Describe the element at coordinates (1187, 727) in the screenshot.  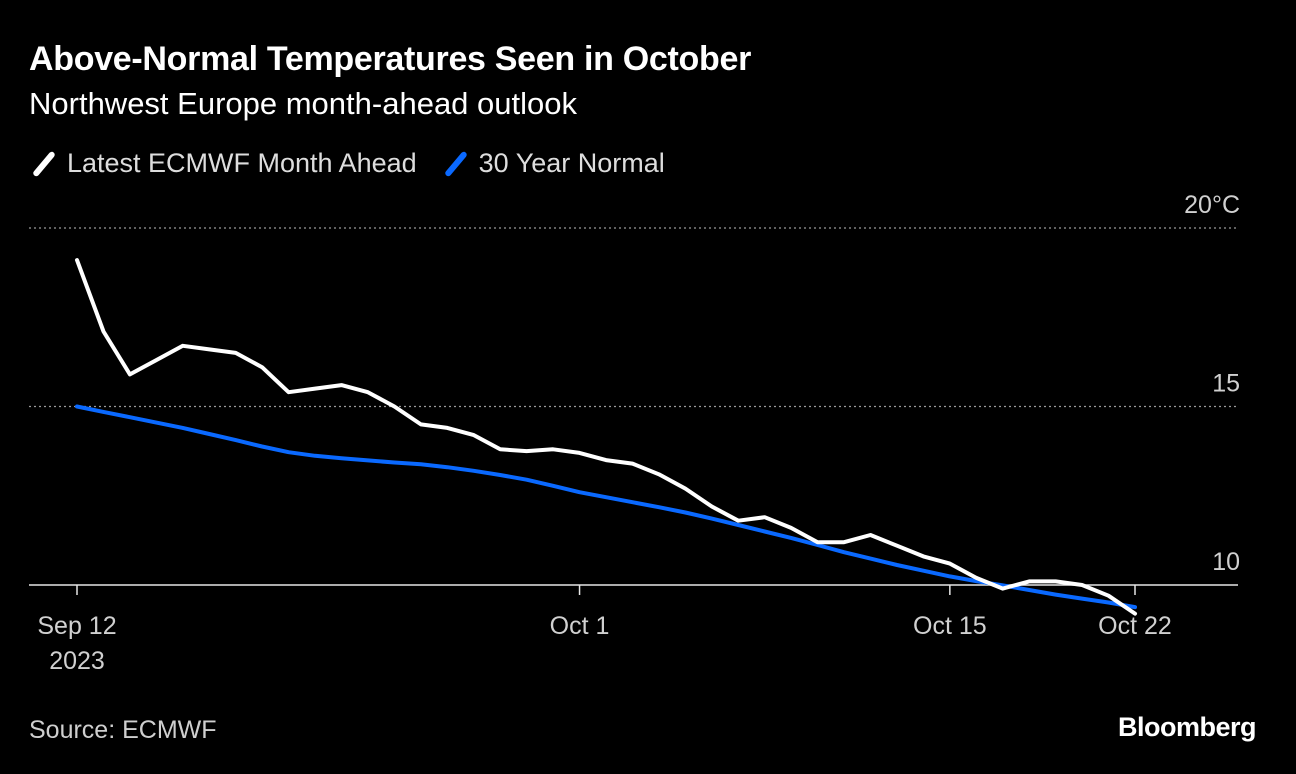
I see `bloomberg-logo: Bloomberg` at that location.